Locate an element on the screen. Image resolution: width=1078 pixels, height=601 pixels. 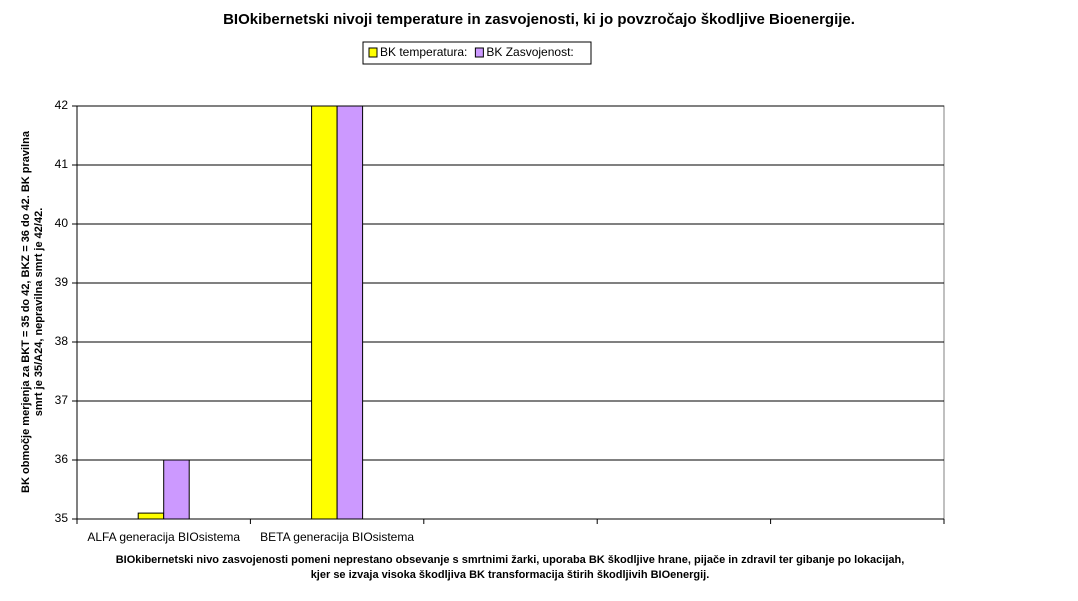
legend-label: BK Zasvojenost: is located at coordinates (529, 52).